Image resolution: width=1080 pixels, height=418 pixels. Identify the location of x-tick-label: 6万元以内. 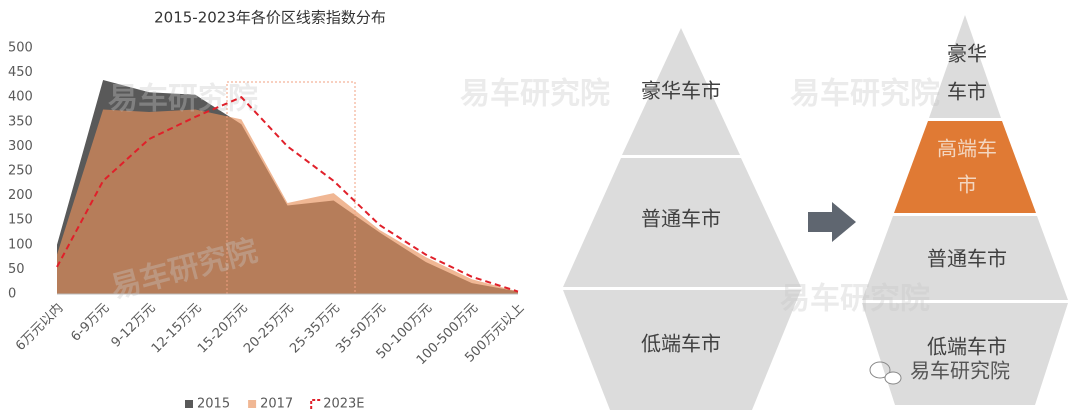
(39, 327).